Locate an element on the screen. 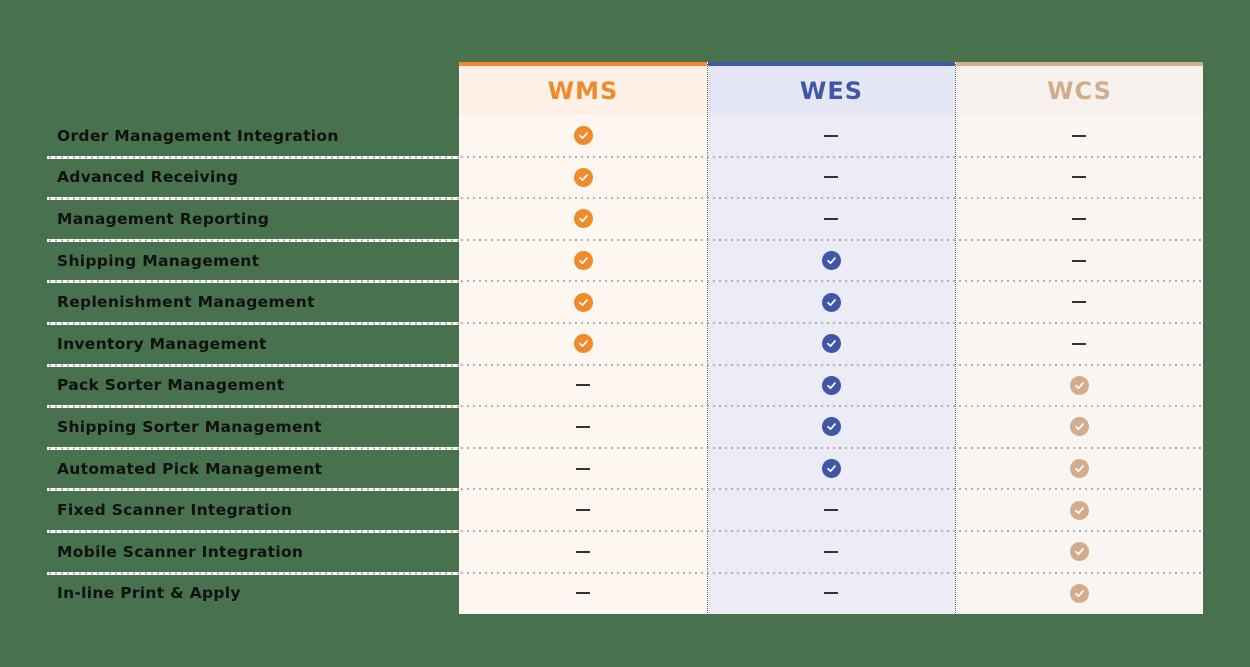 This screenshot has height=667, width=1250. table-row: Inventory Management is located at coordinates (625, 345).